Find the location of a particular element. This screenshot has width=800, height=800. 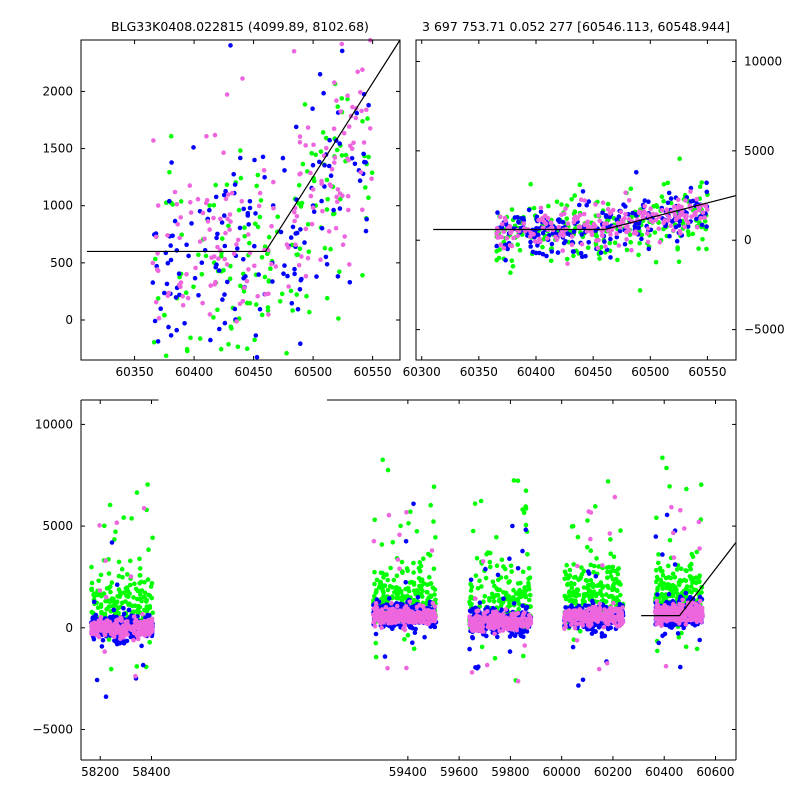

x-tick-label: 60450 is located at coordinates (593, 372).